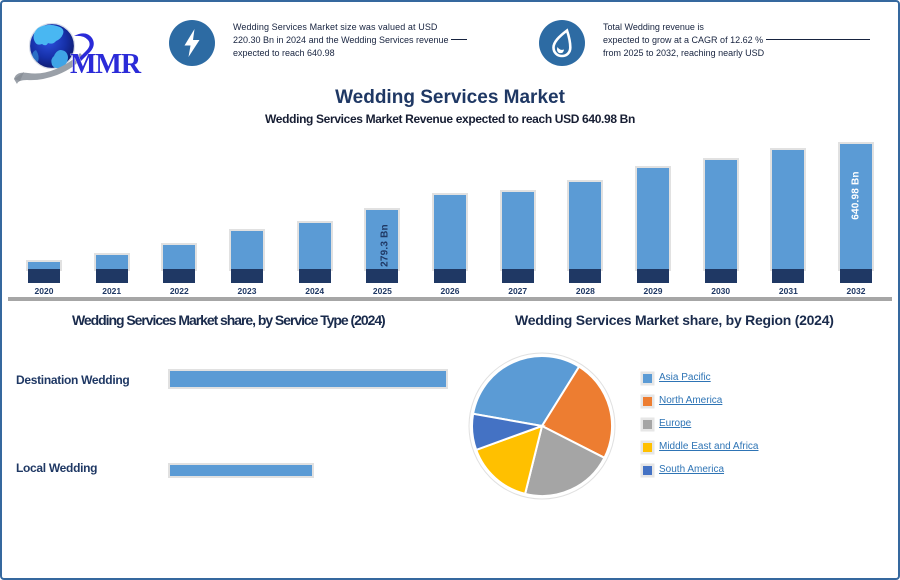 The width and height of the screenshot is (900, 580). What do you see at coordinates (106, 64) in the screenshot?
I see `svg-text: MMR` at bounding box center [106, 64].